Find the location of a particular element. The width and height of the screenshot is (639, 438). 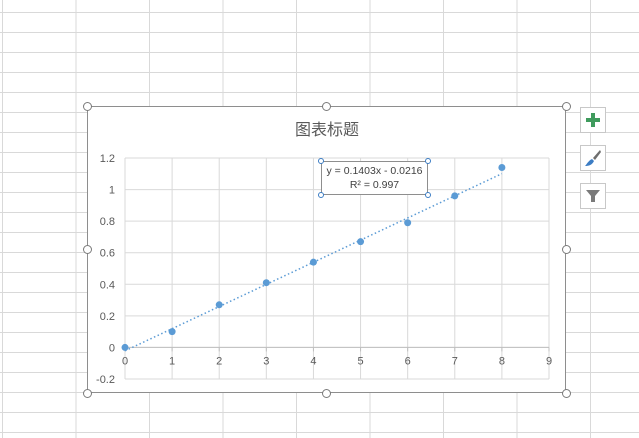

trendline-equation: y = 0.1403x - 0.0216 is located at coordinates (374, 171).